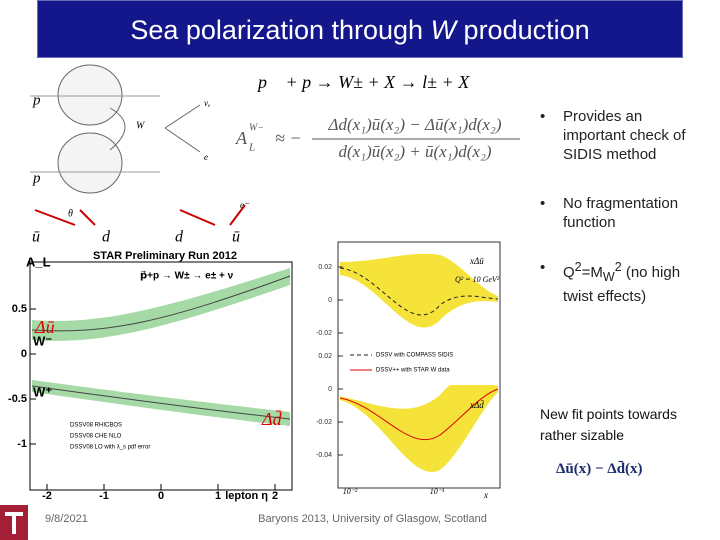 Image resolution: width=720 pixels, height=540 pixels. What do you see at coordinates (443, 30) in the screenshot?
I see `title-italic: W` at bounding box center [443, 30].